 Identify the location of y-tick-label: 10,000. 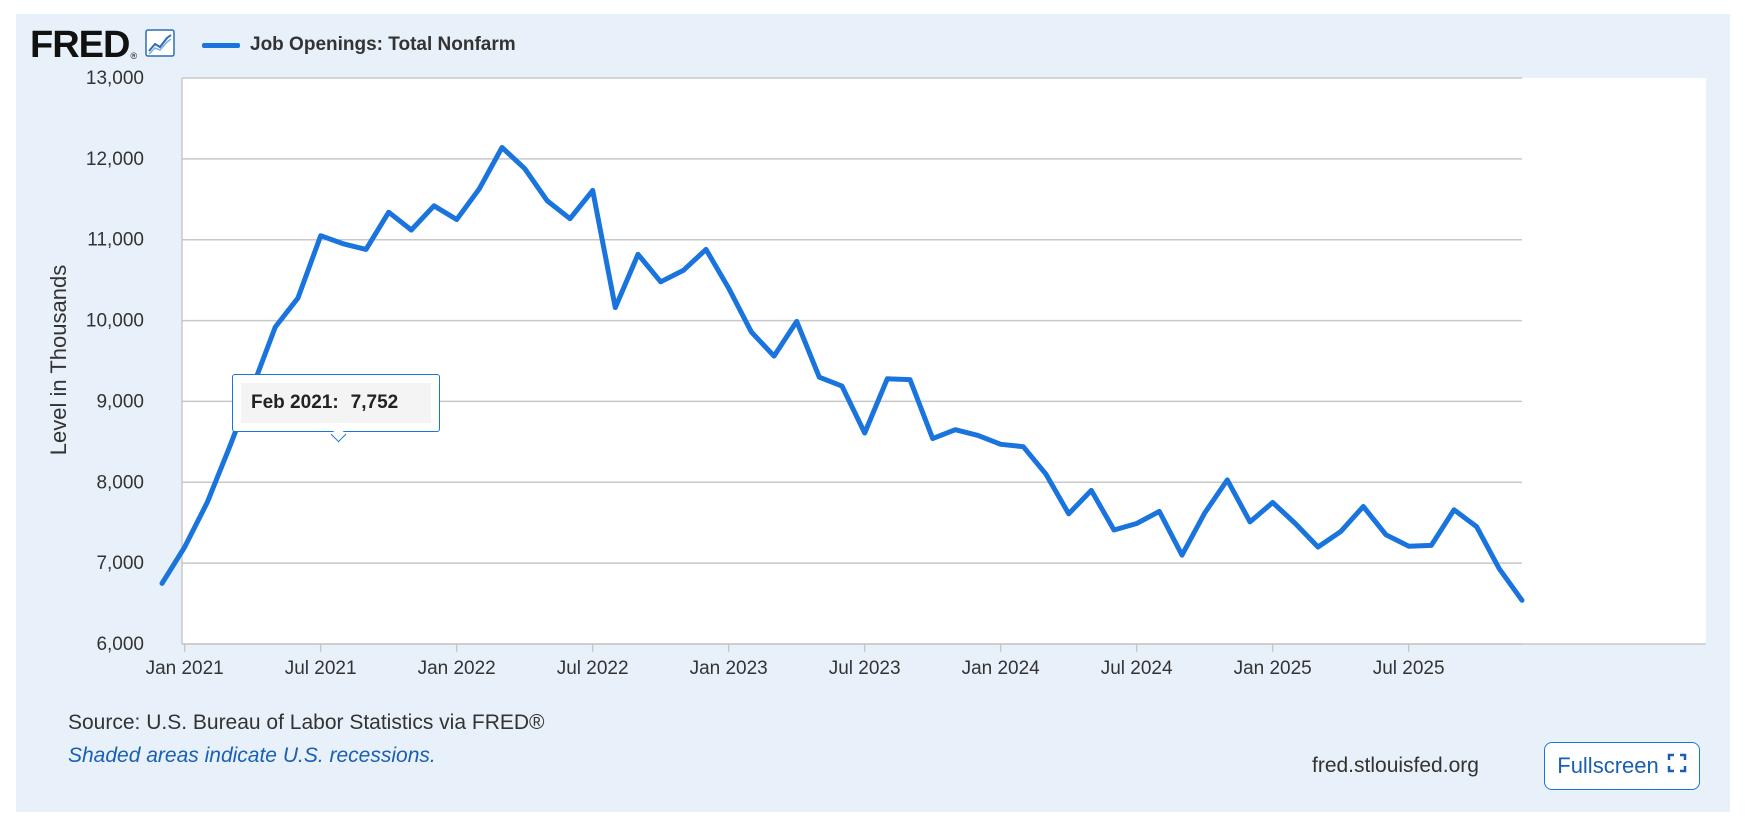
(115, 321).